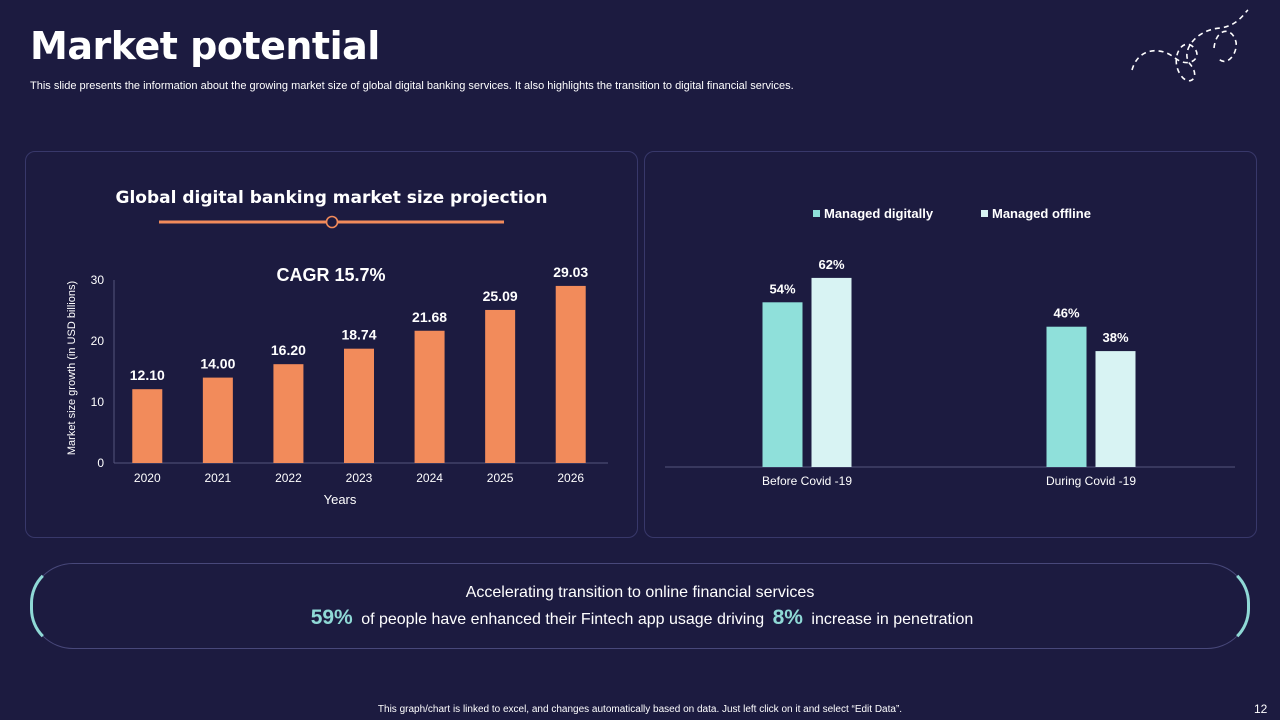  Describe the element at coordinates (72, 368) in the screenshot. I see `y-axis-label: Market size growth (in USD billions)` at that location.